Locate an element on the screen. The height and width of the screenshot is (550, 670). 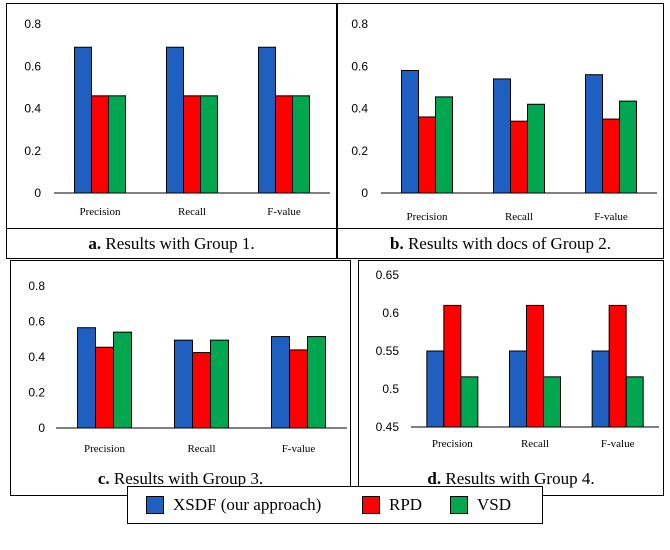
y-tick-label-c-2: 0.4 is located at coordinates (36, 357).